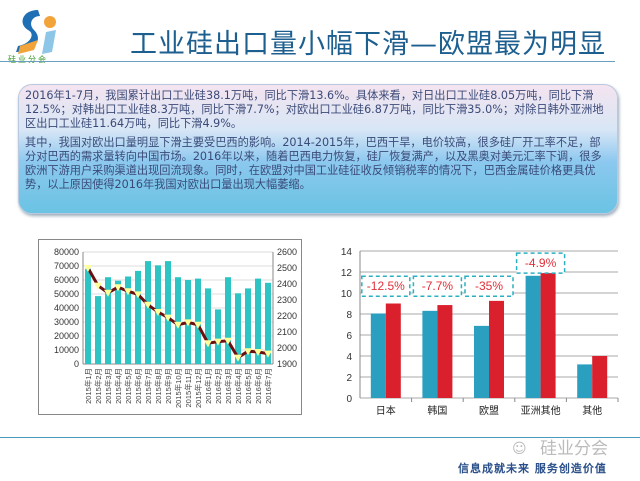 The image size is (640, 481). What do you see at coordinates (320, 437) in the screenshot?
I see `footer-divider` at bounding box center [320, 437].